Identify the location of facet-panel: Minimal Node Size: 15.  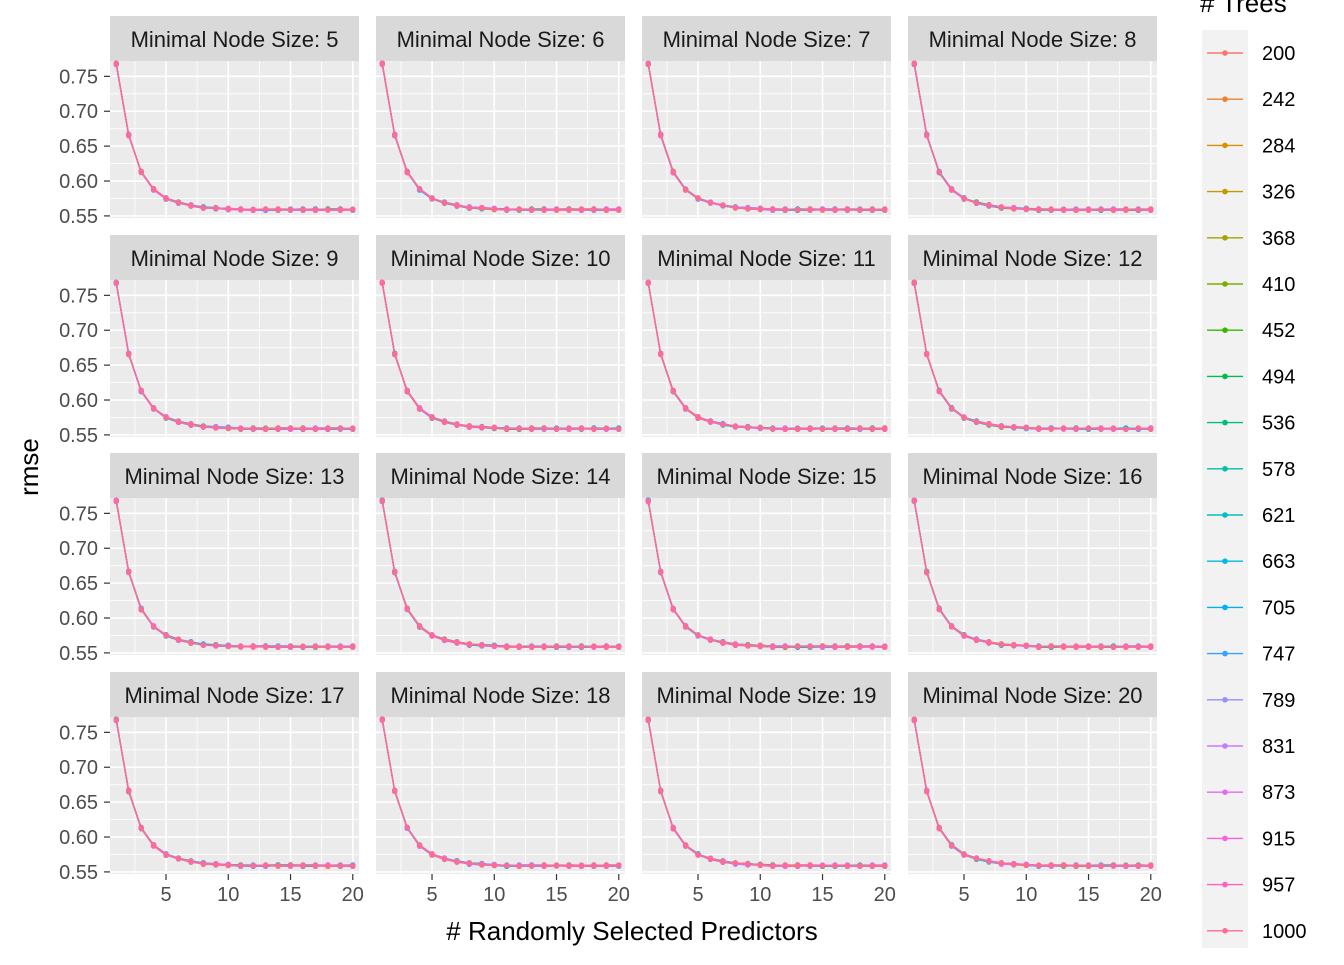
(766, 554).